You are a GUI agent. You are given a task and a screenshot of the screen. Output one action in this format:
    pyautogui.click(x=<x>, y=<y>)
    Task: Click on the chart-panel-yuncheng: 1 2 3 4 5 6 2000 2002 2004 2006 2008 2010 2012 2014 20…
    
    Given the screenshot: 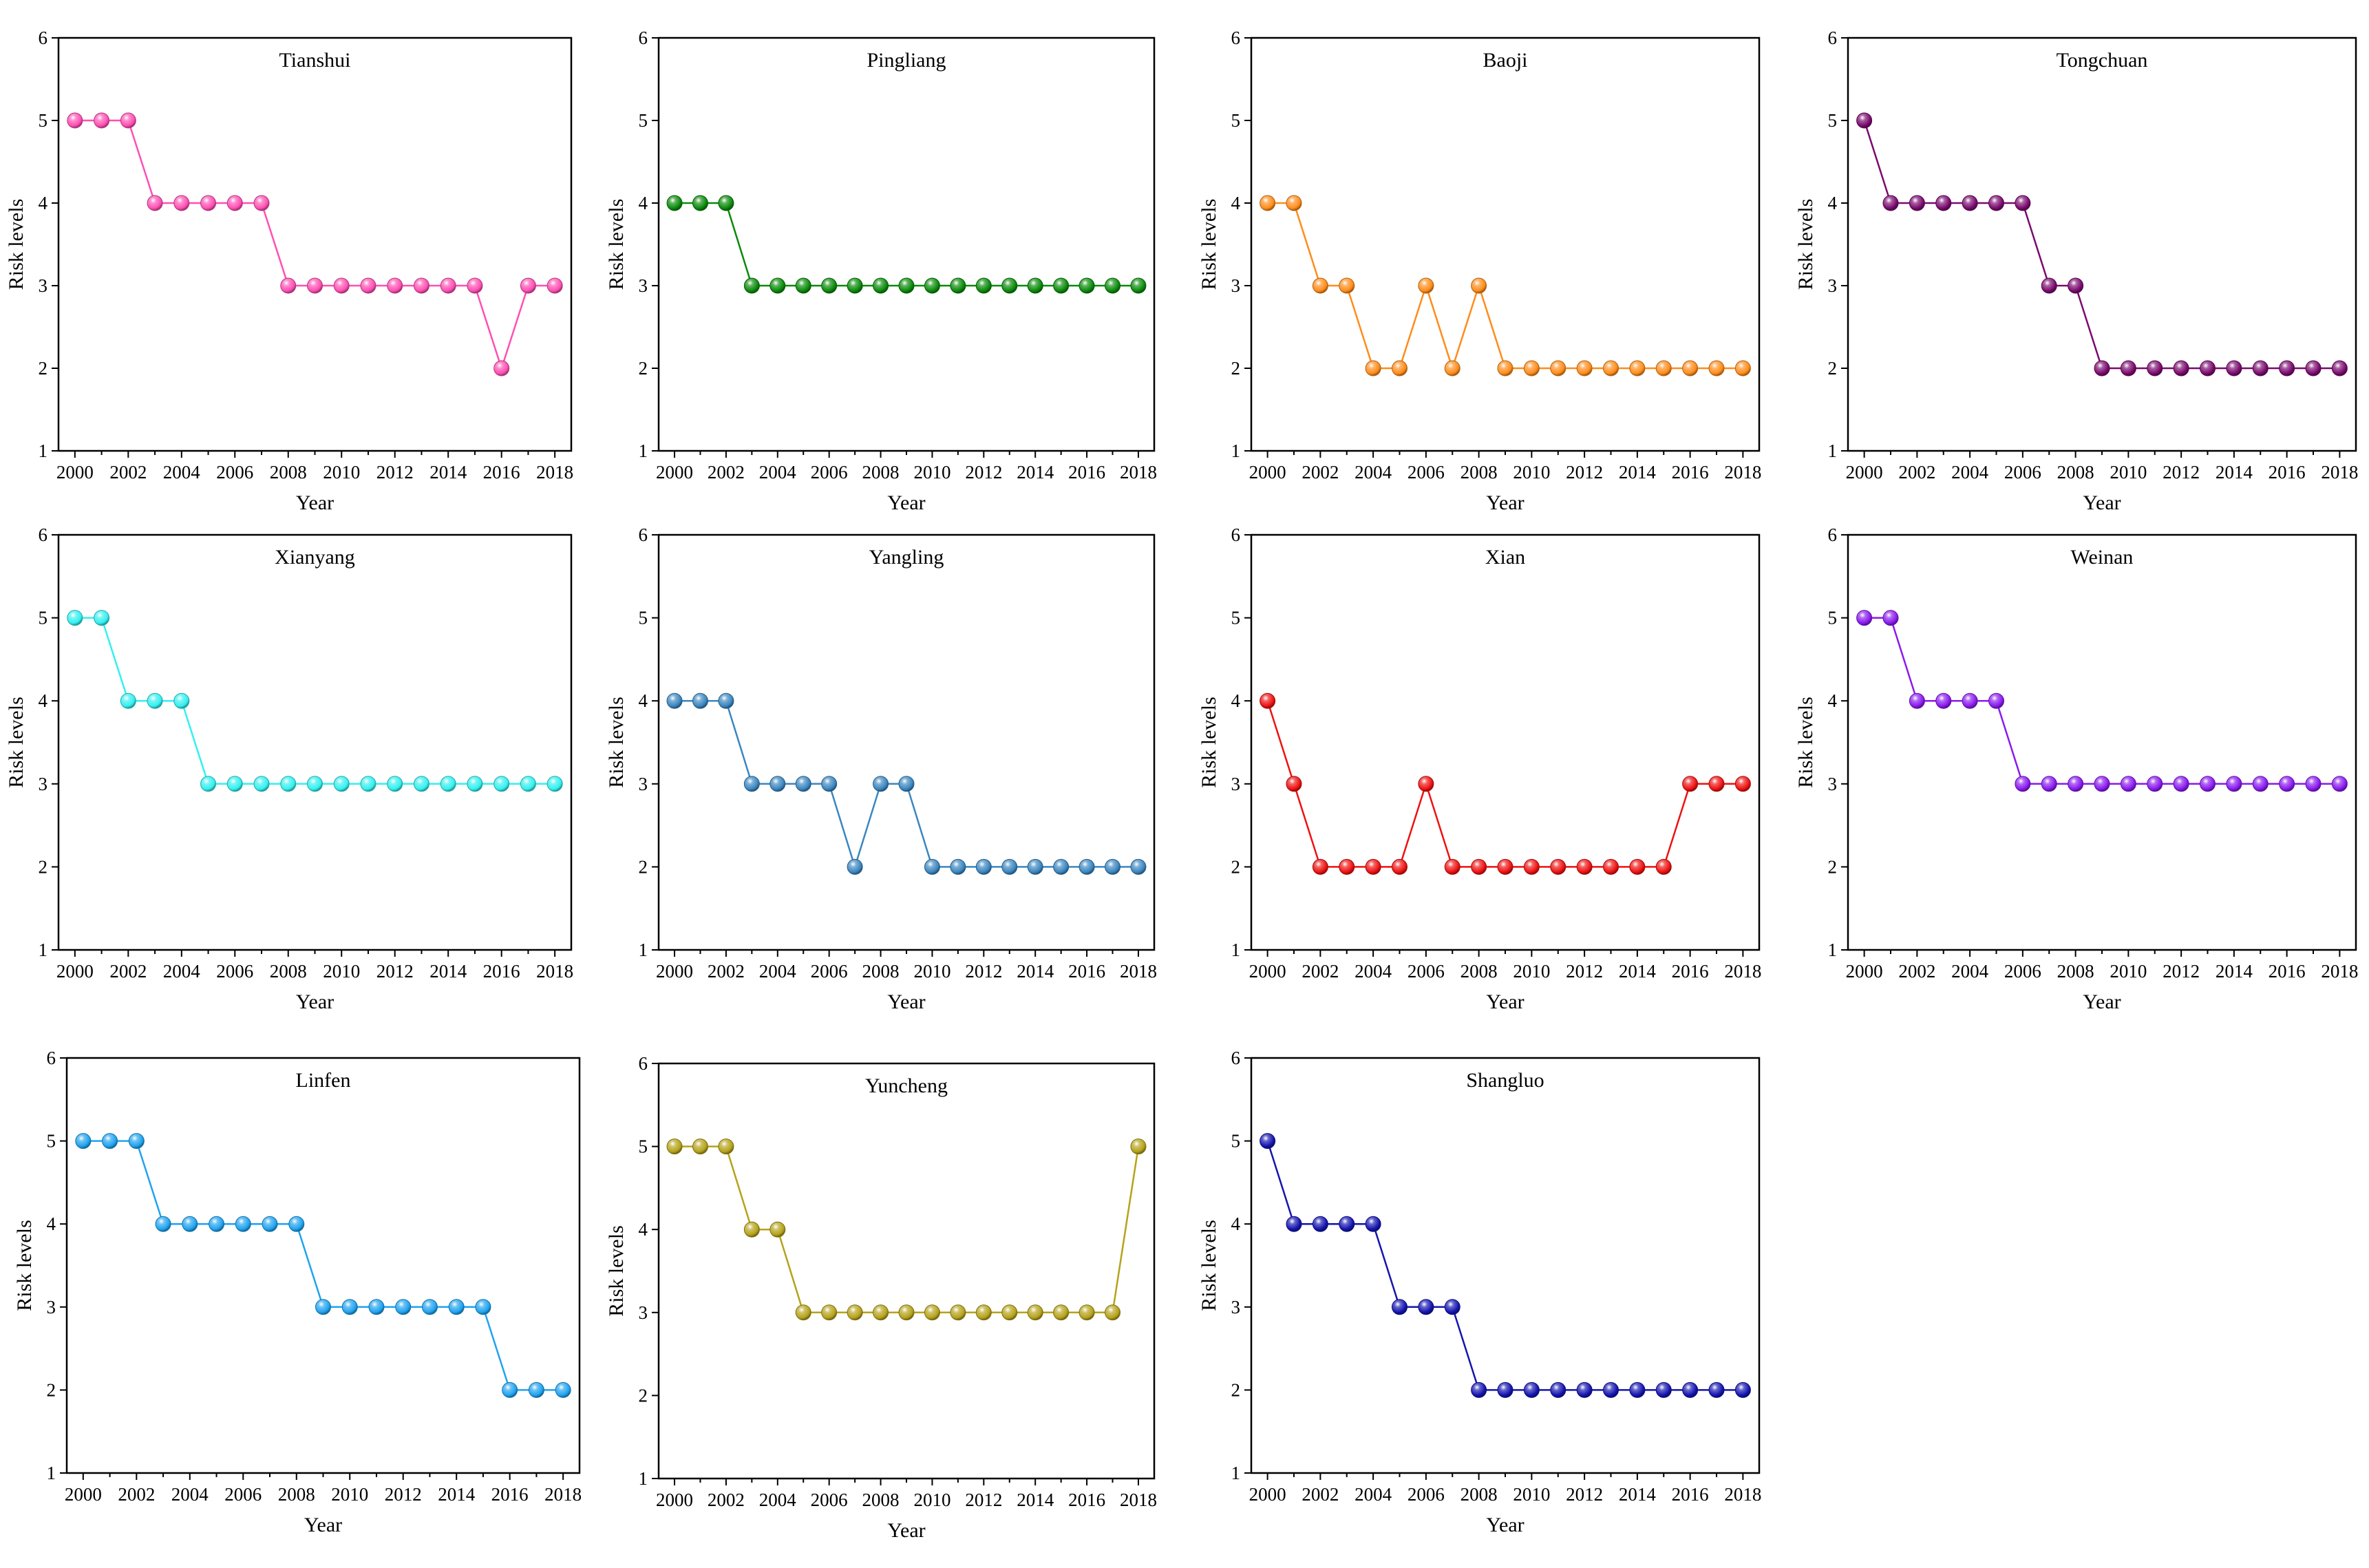 What is the action you would take?
    pyautogui.click(x=881, y=1297)
    